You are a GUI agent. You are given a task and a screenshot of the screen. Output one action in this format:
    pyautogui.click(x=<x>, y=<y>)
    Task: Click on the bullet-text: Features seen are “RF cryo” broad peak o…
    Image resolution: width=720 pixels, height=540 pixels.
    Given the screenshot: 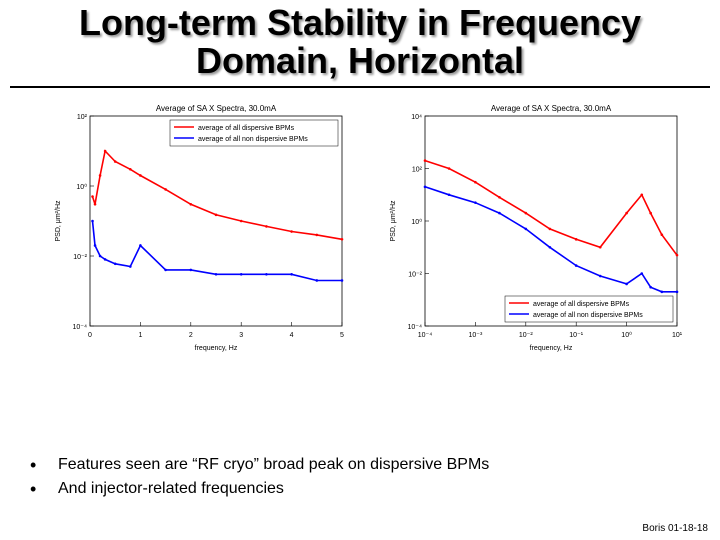 What is the action you would take?
    pyautogui.click(x=274, y=464)
    